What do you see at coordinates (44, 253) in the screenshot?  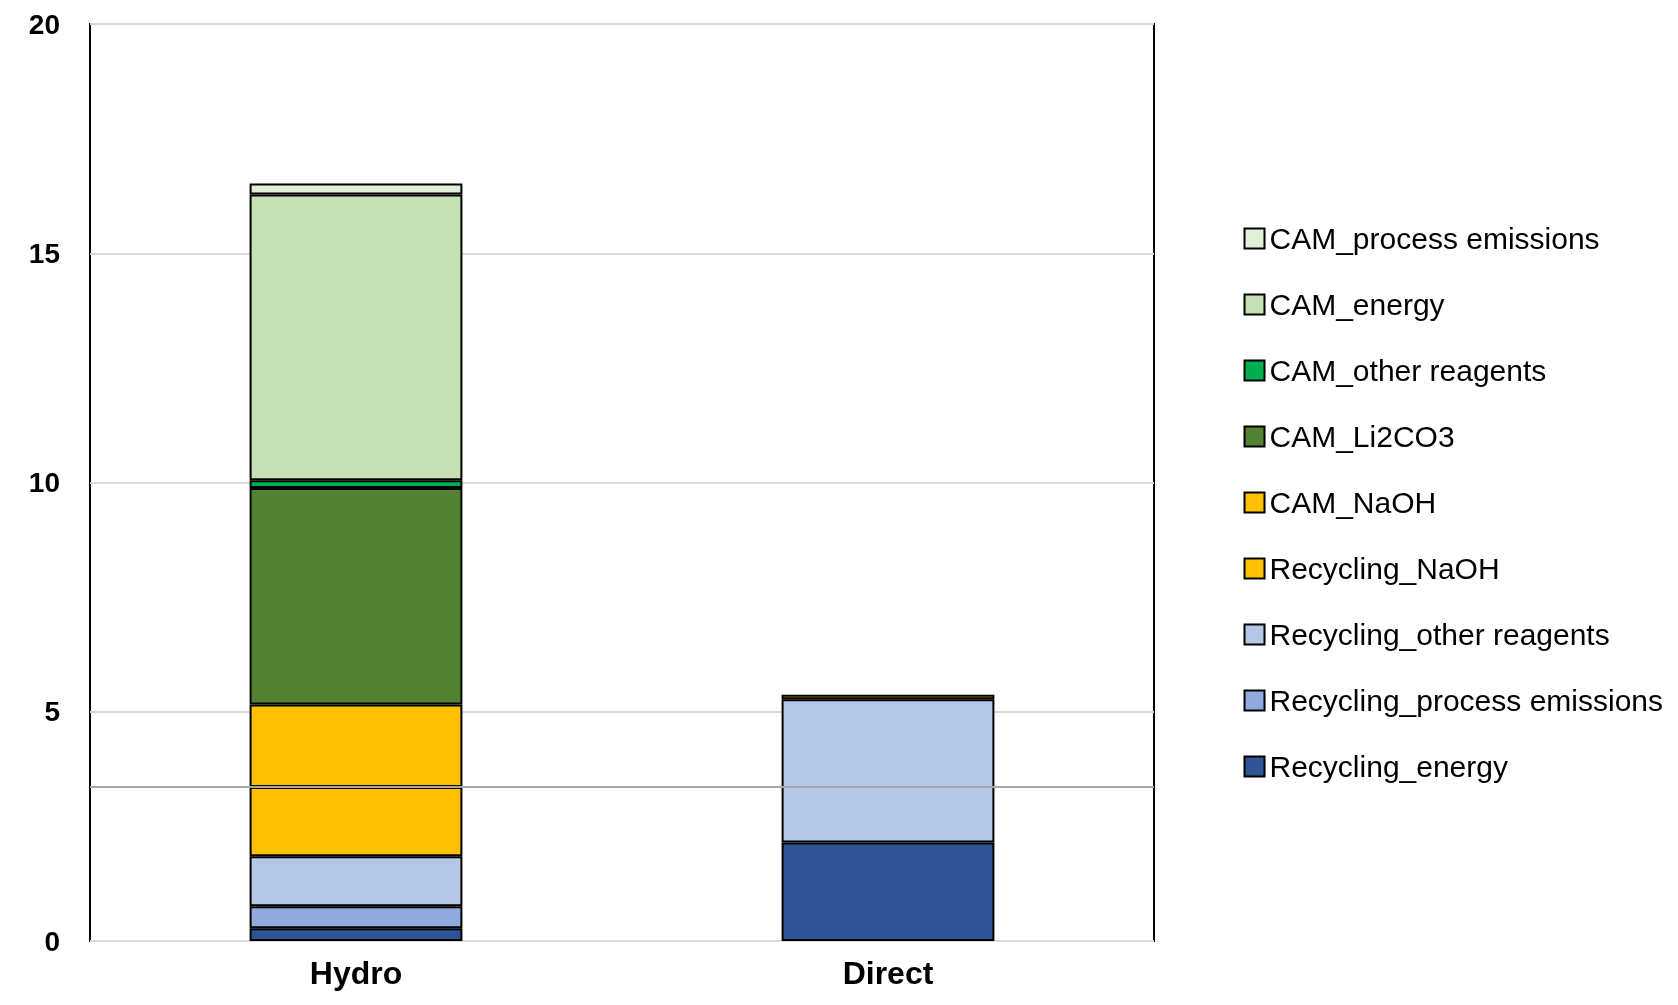 I see `y-tick-label: 15` at bounding box center [44, 253].